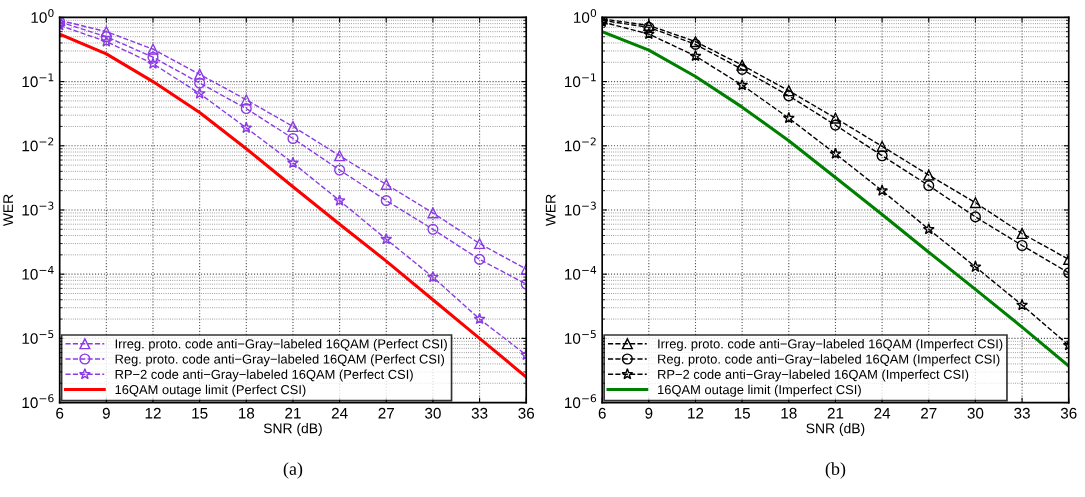 The width and height of the screenshot is (1085, 497). What do you see at coordinates (759, 390) in the screenshot?
I see `legend-label: 16QAM outage limit (Imperfect CSI)` at bounding box center [759, 390].